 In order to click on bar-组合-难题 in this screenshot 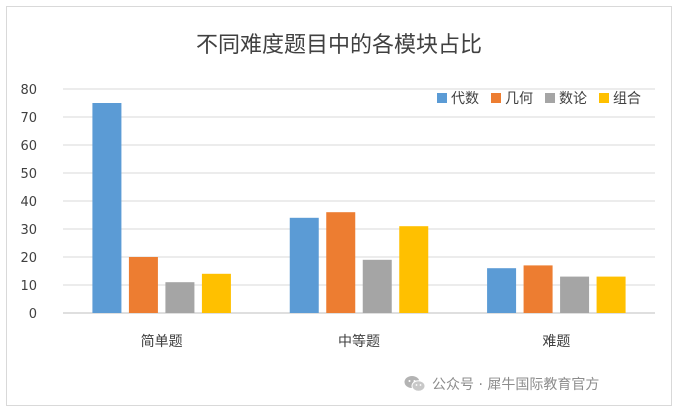, I will do `click(611, 294)`.